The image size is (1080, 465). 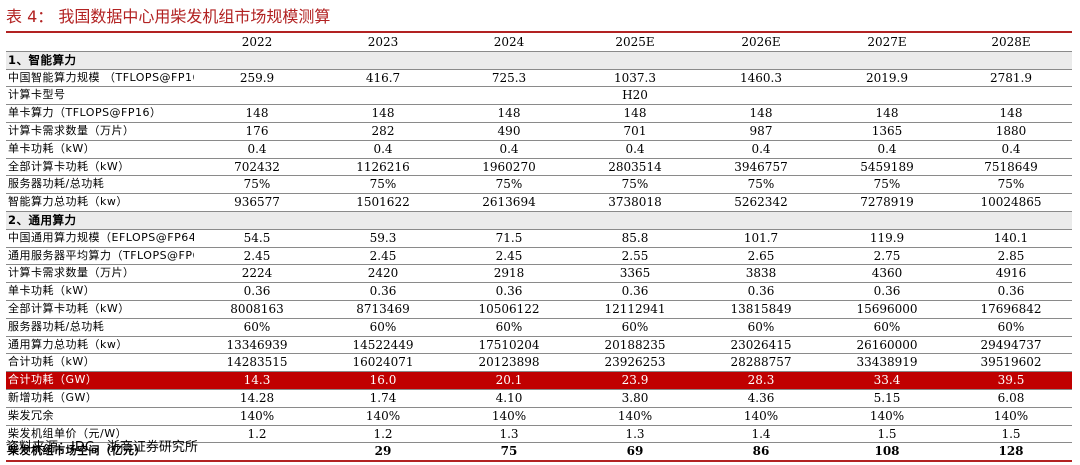 What do you see at coordinates (761, 238) in the screenshot?
I see `table-cell: 101.7` at bounding box center [761, 238].